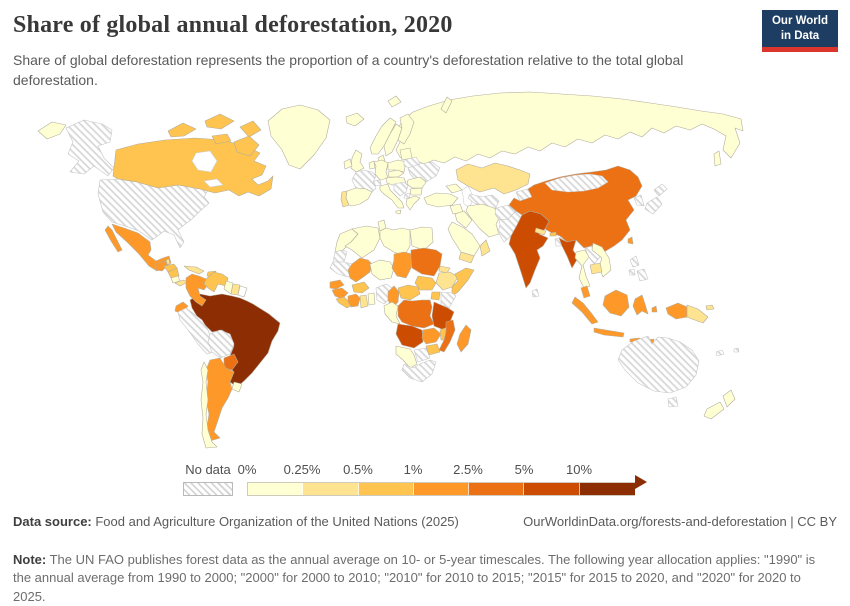  Describe the element at coordinates (396, 173) in the screenshot. I see `country-czechia-slovakia` at that location.